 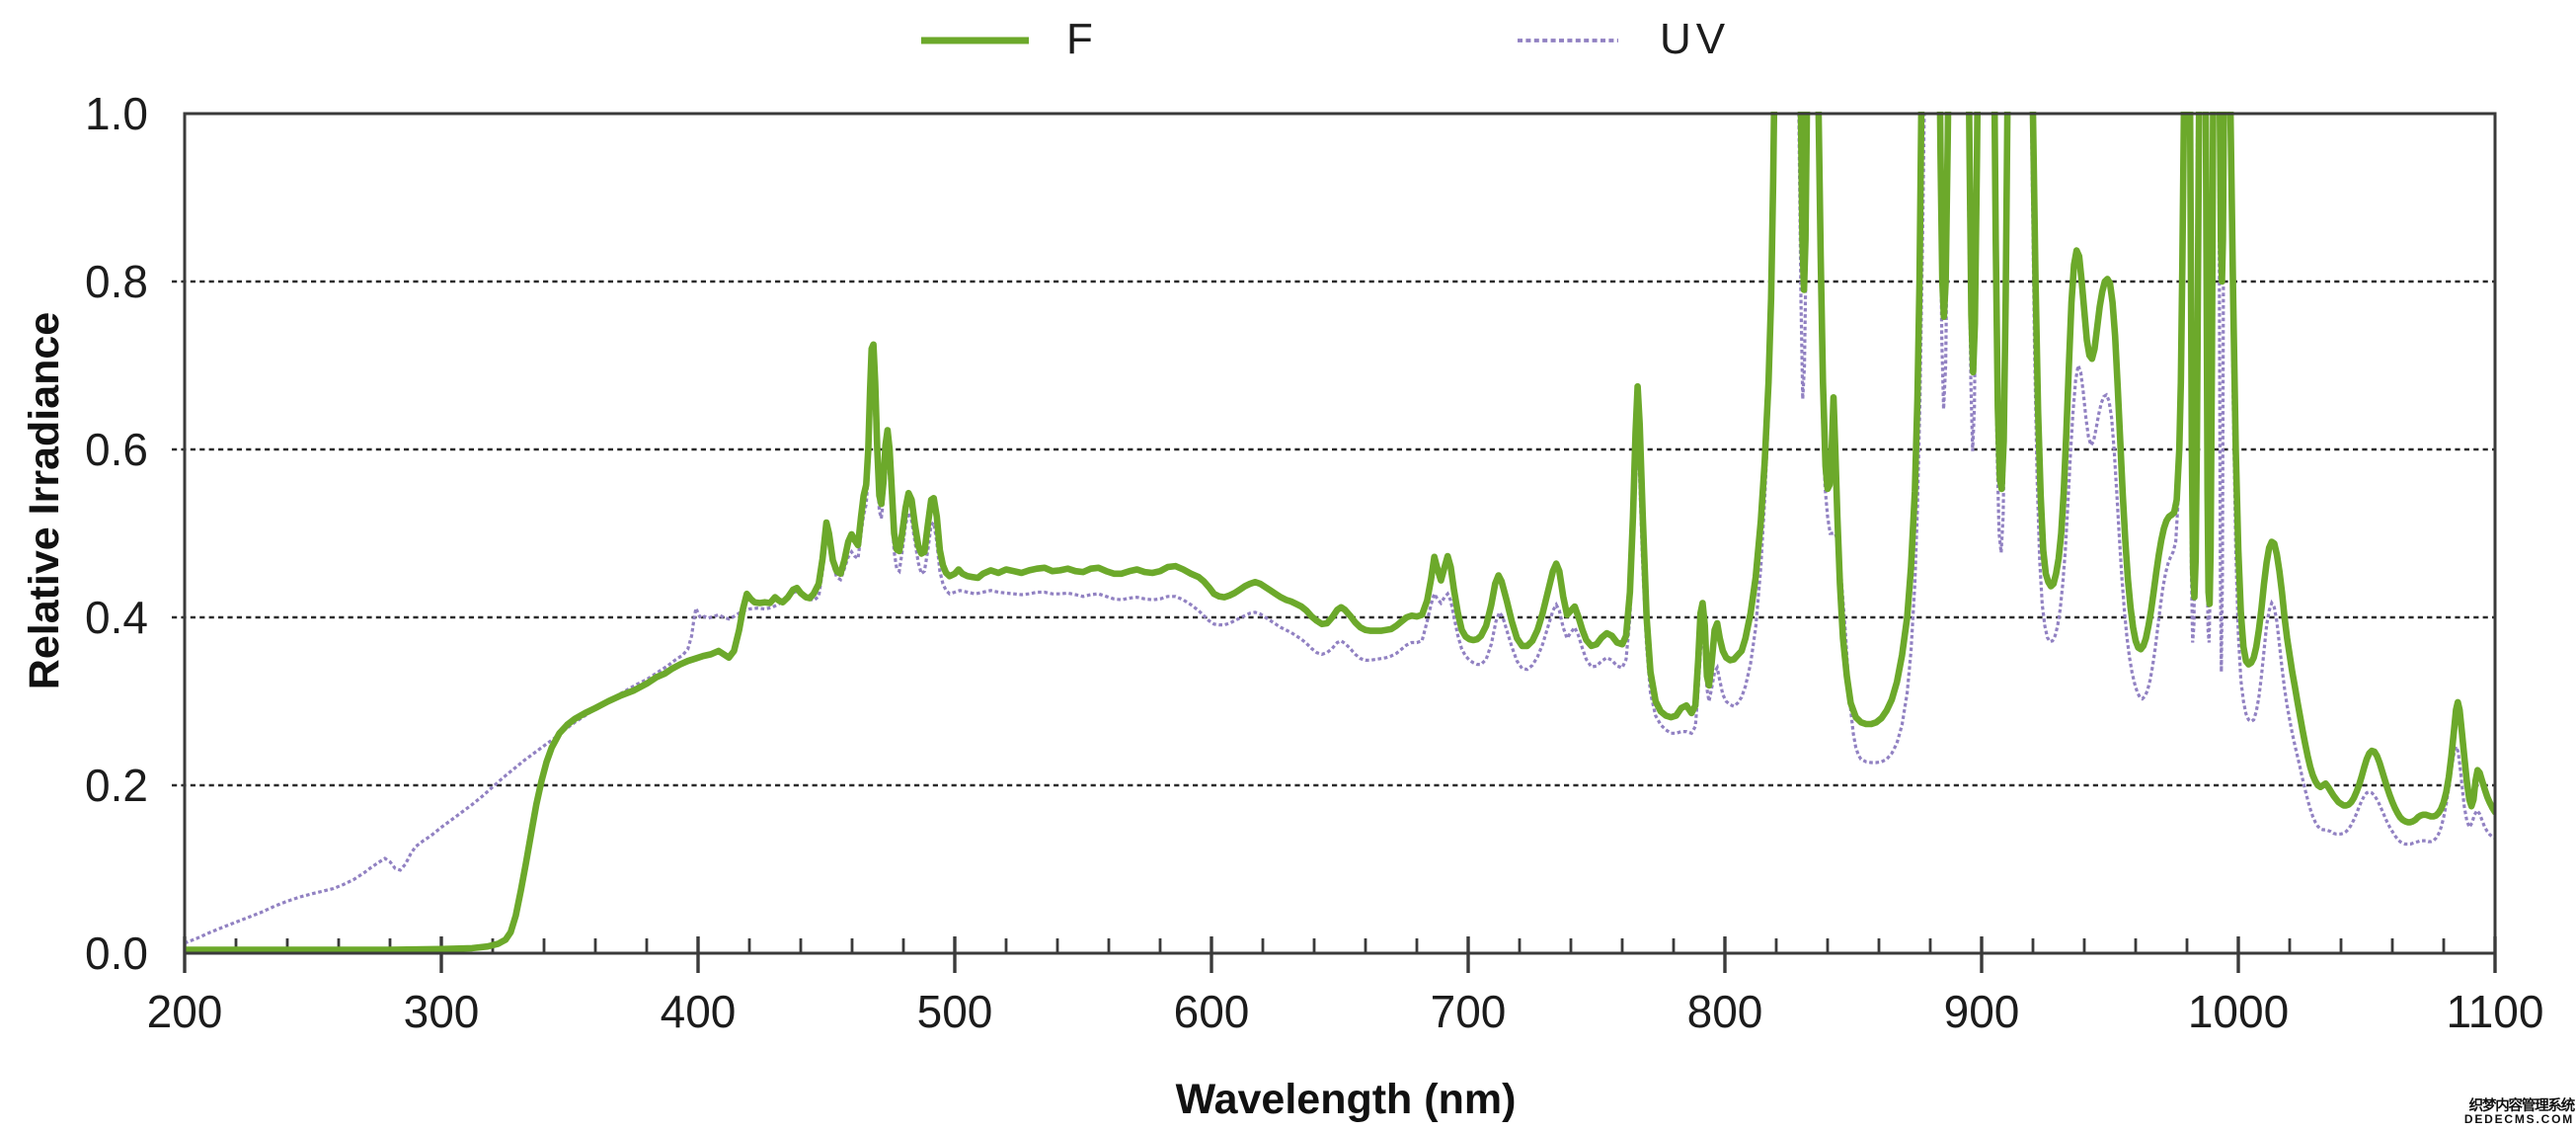 I want to click on svg-text: UV, so click(x=1695, y=39).